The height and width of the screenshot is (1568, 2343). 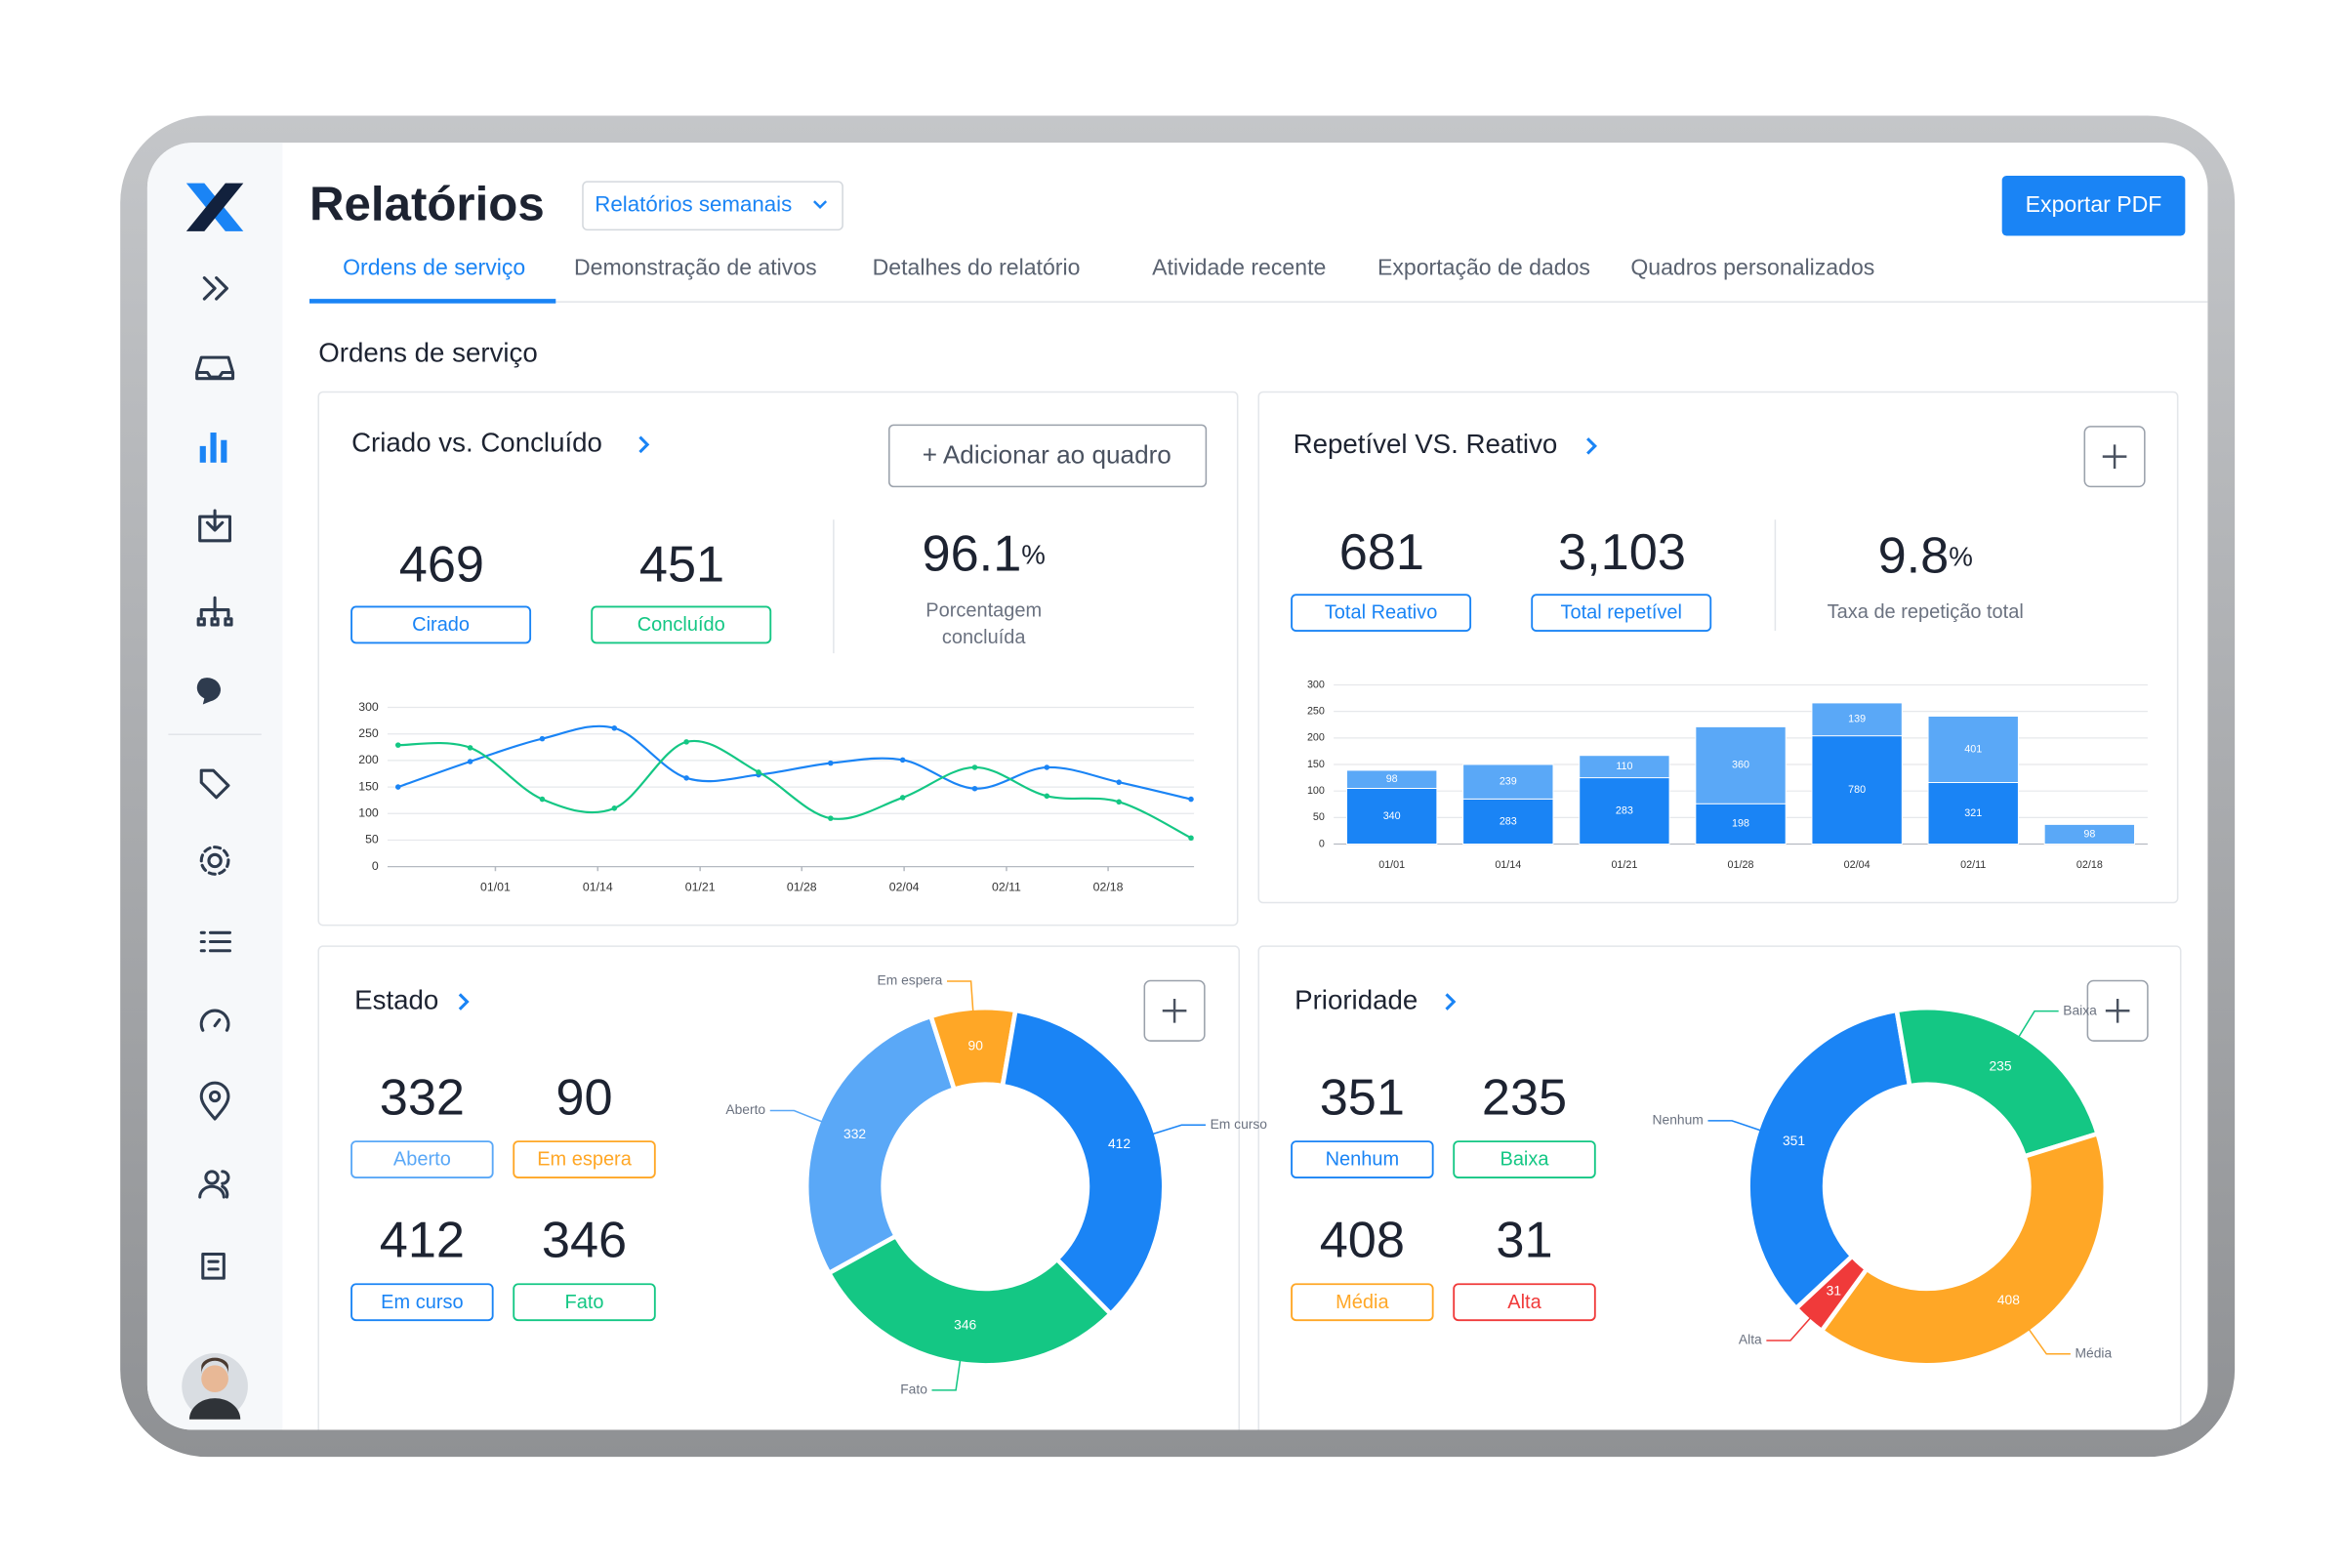 I want to click on rate-value: 9.8%, so click(x=1925, y=555).